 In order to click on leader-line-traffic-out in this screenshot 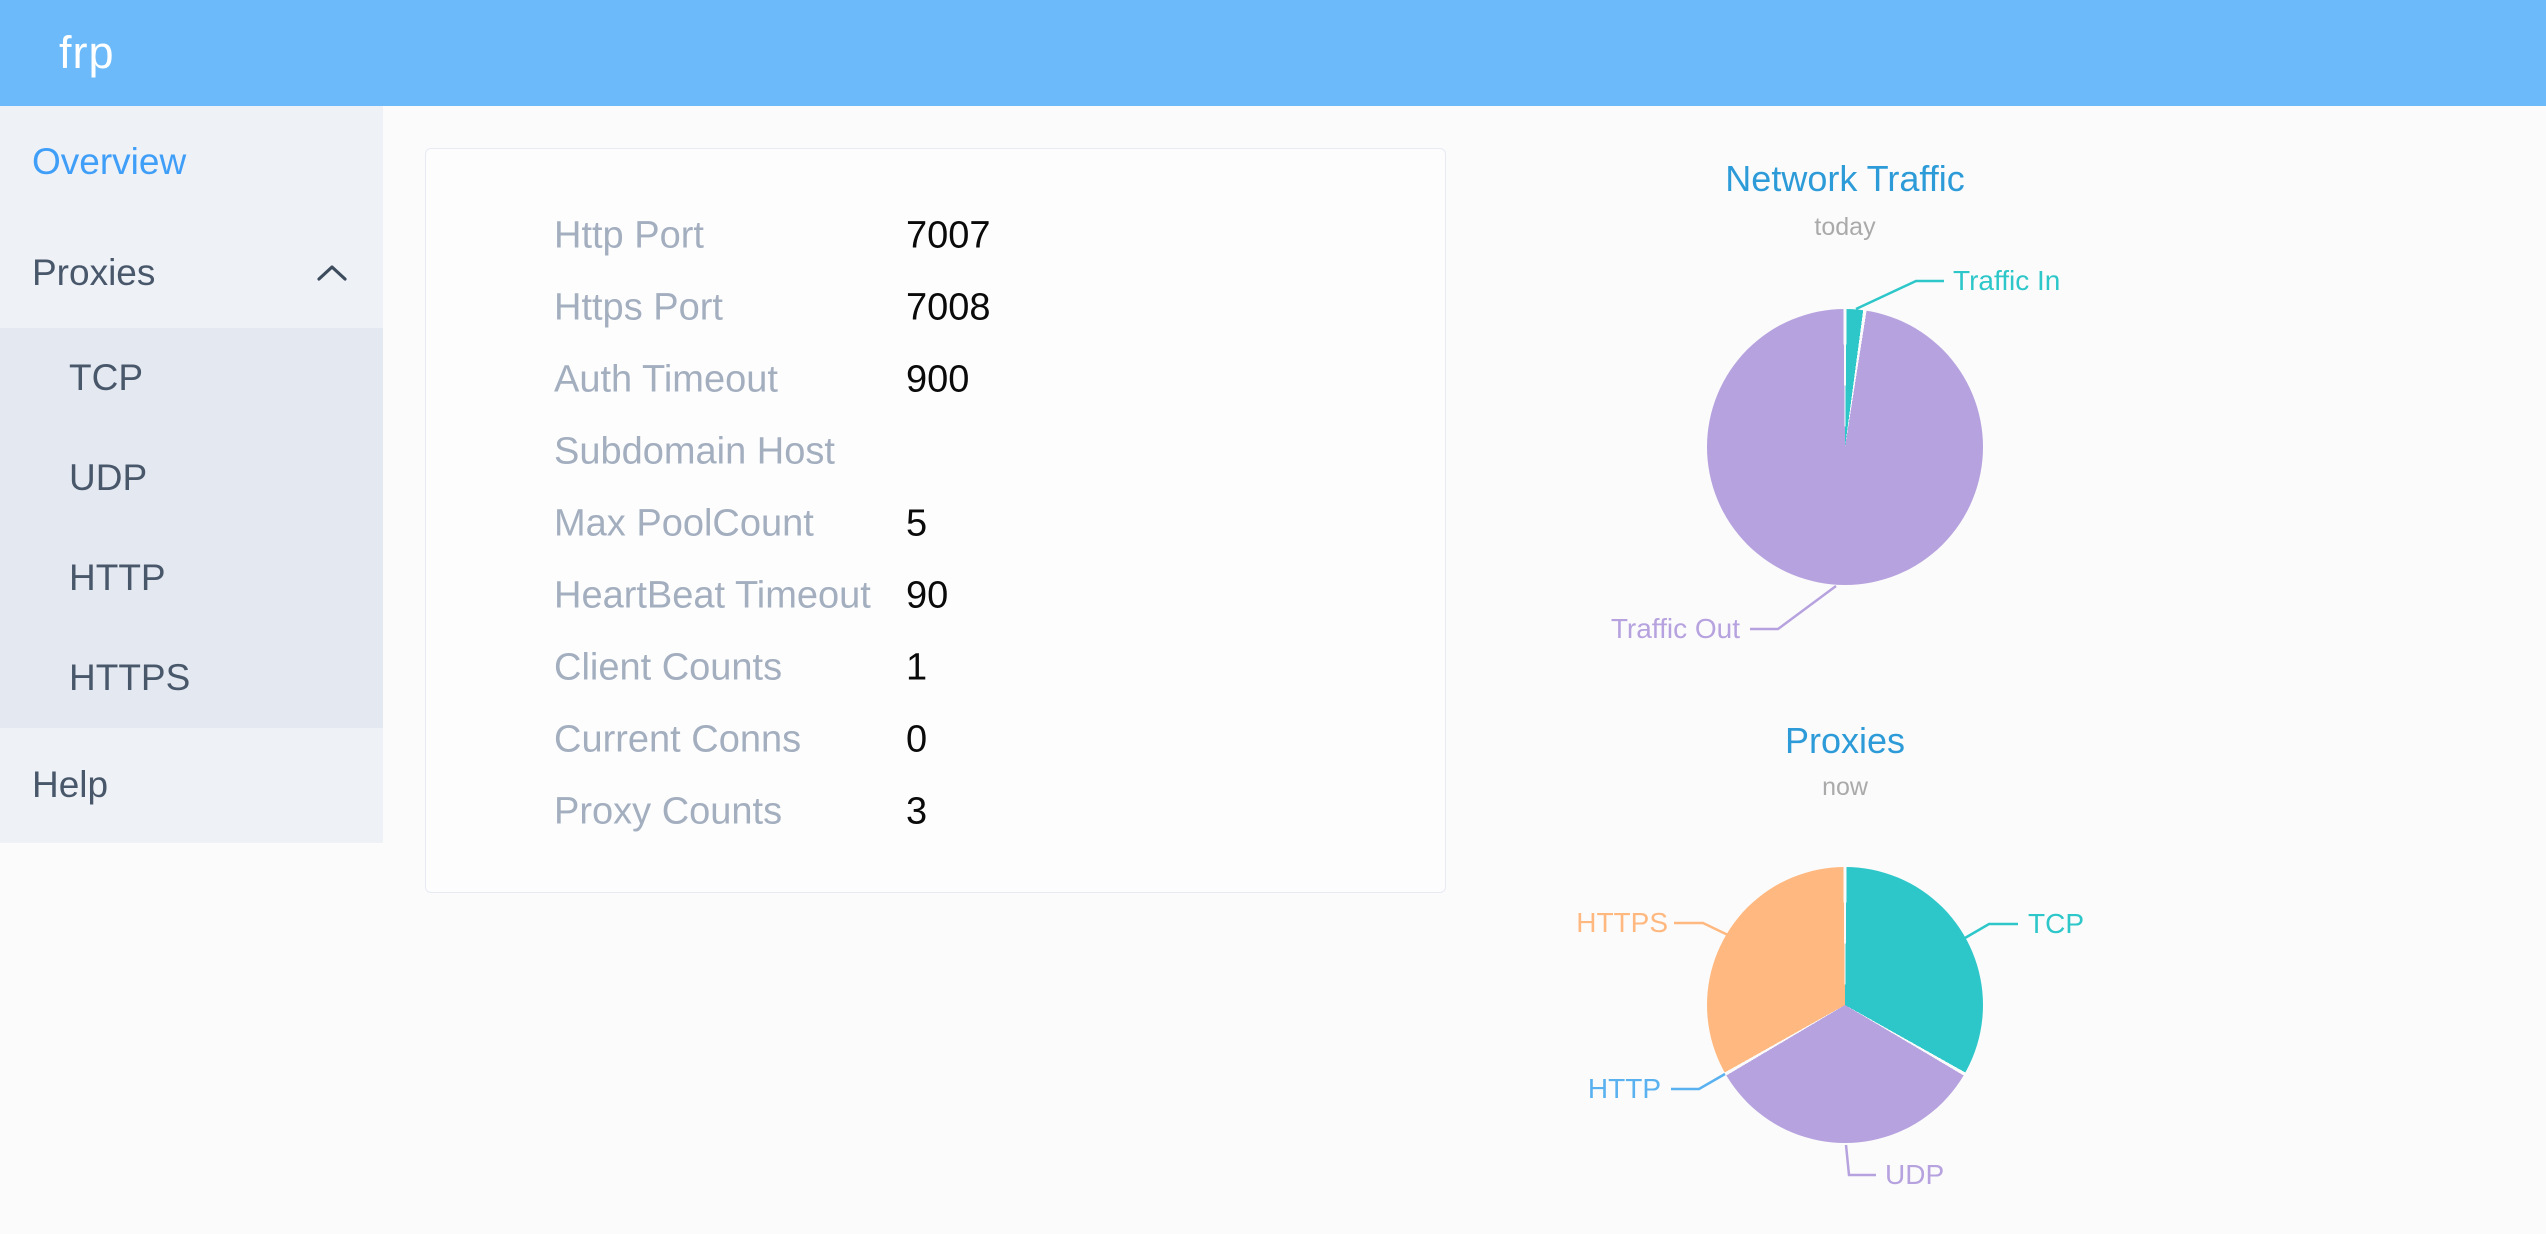, I will do `click(1793, 607)`.